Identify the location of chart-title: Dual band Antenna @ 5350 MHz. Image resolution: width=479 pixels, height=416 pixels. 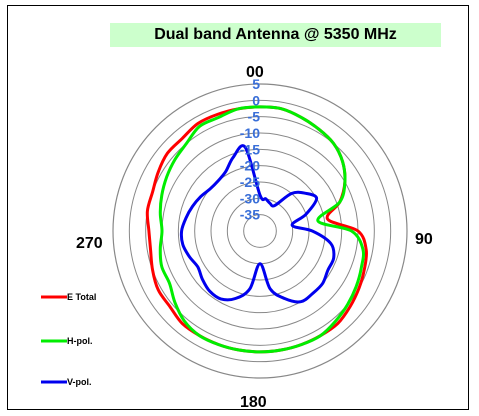
(275, 34).